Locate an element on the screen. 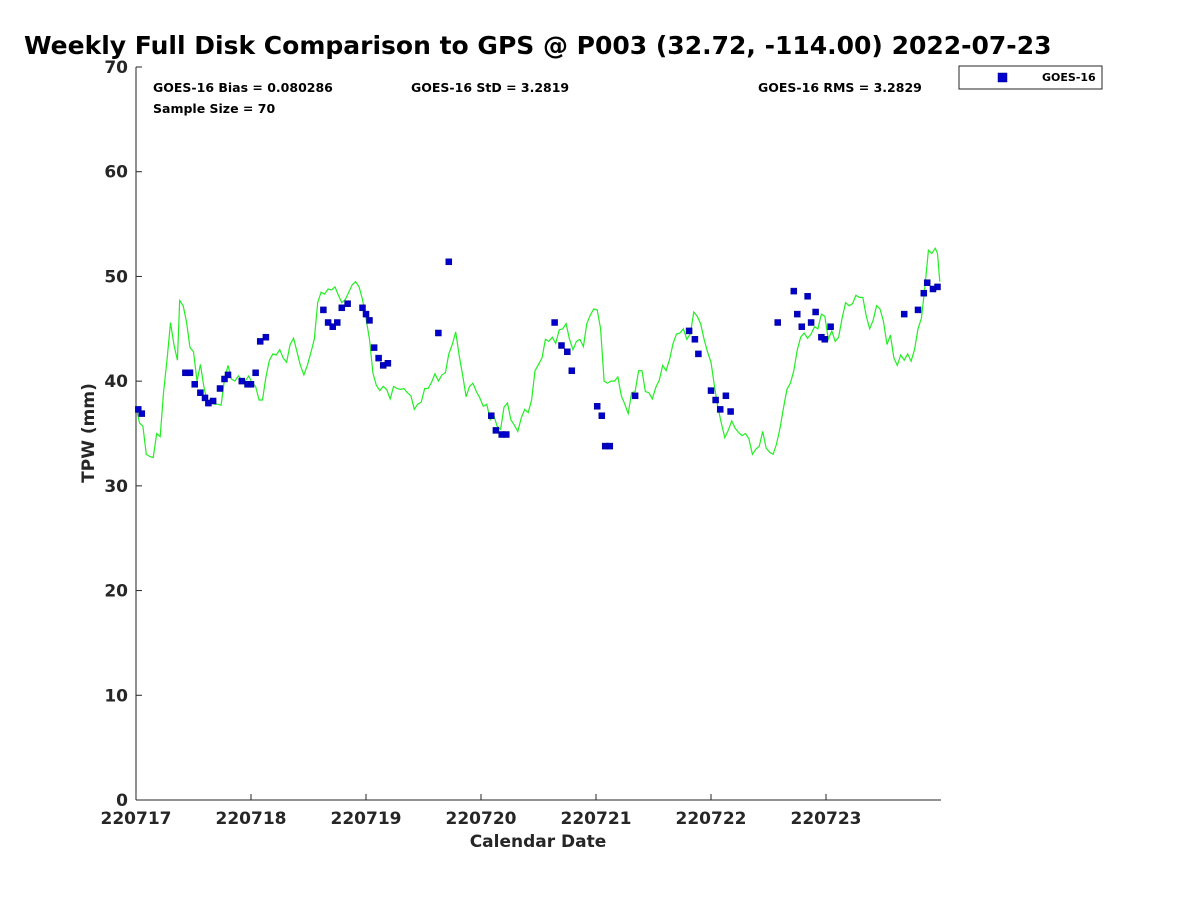 This screenshot has height=900, width=1200. y-tick-label: 30 is located at coordinates (116, 487).